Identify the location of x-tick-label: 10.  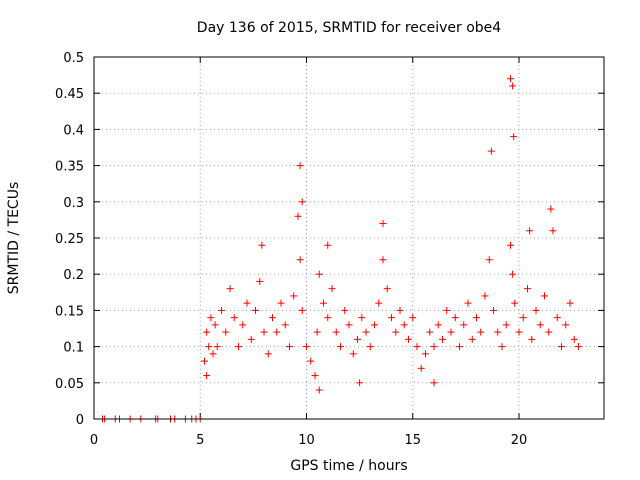
(306, 440).